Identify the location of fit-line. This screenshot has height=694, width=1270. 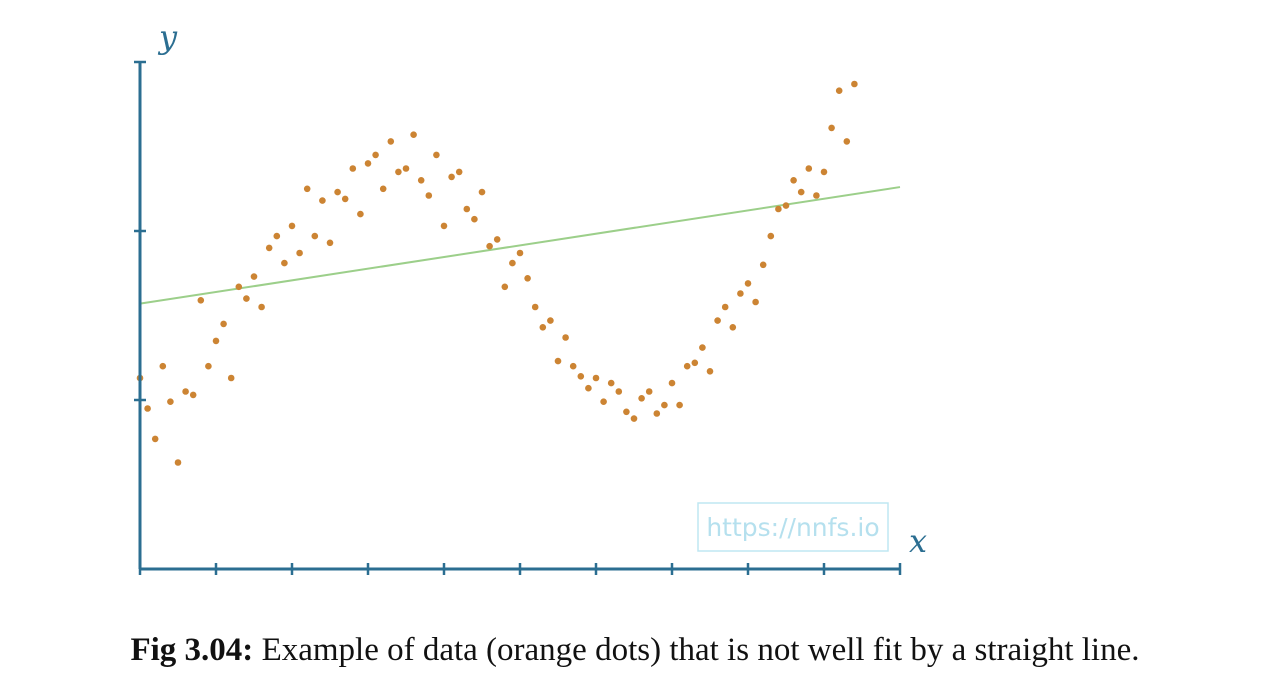
(520, 245).